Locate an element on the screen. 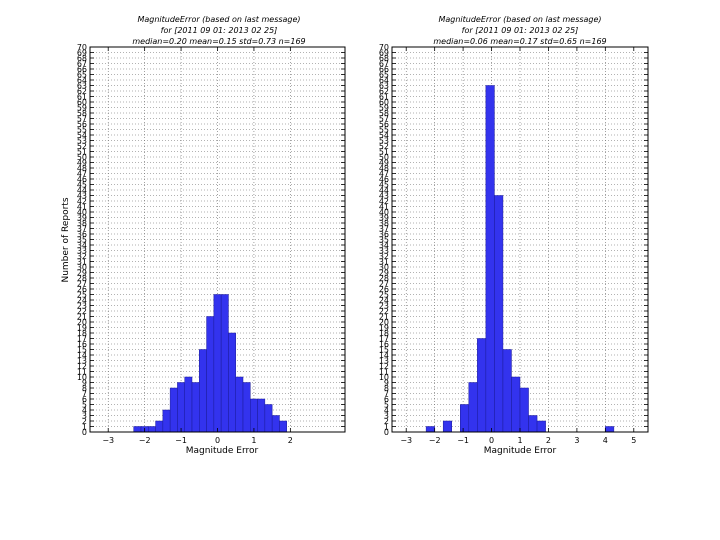 This screenshot has height=540, width=720. x-tick-label-right: 4 is located at coordinates (605, 440).